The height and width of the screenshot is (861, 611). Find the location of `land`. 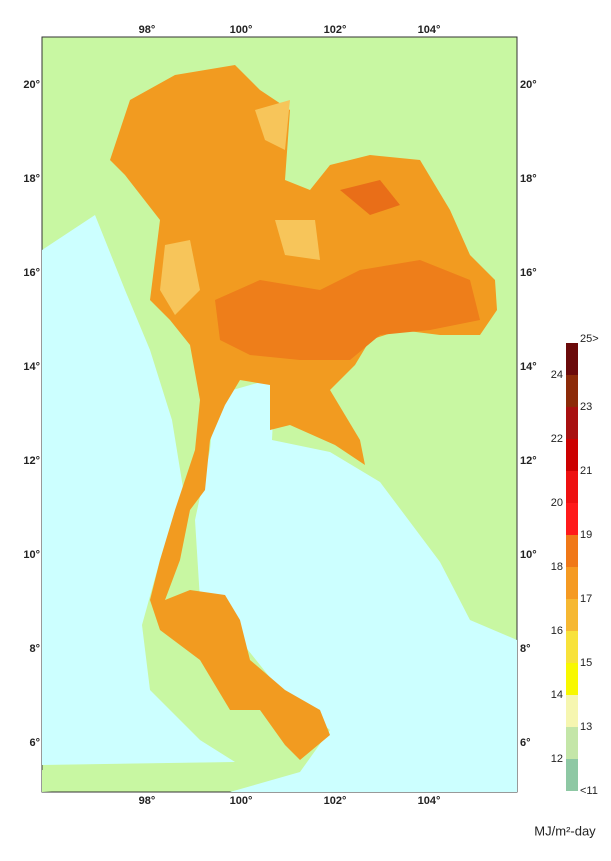

land is located at coordinates (111, 781).